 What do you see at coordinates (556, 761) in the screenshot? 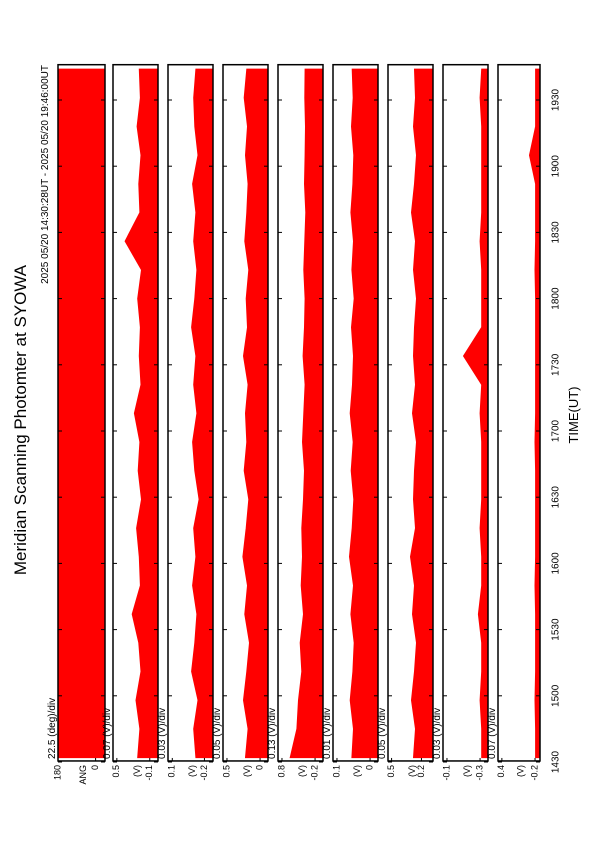
I see `x-tick-label: 1430` at bounding box center [556, 761].